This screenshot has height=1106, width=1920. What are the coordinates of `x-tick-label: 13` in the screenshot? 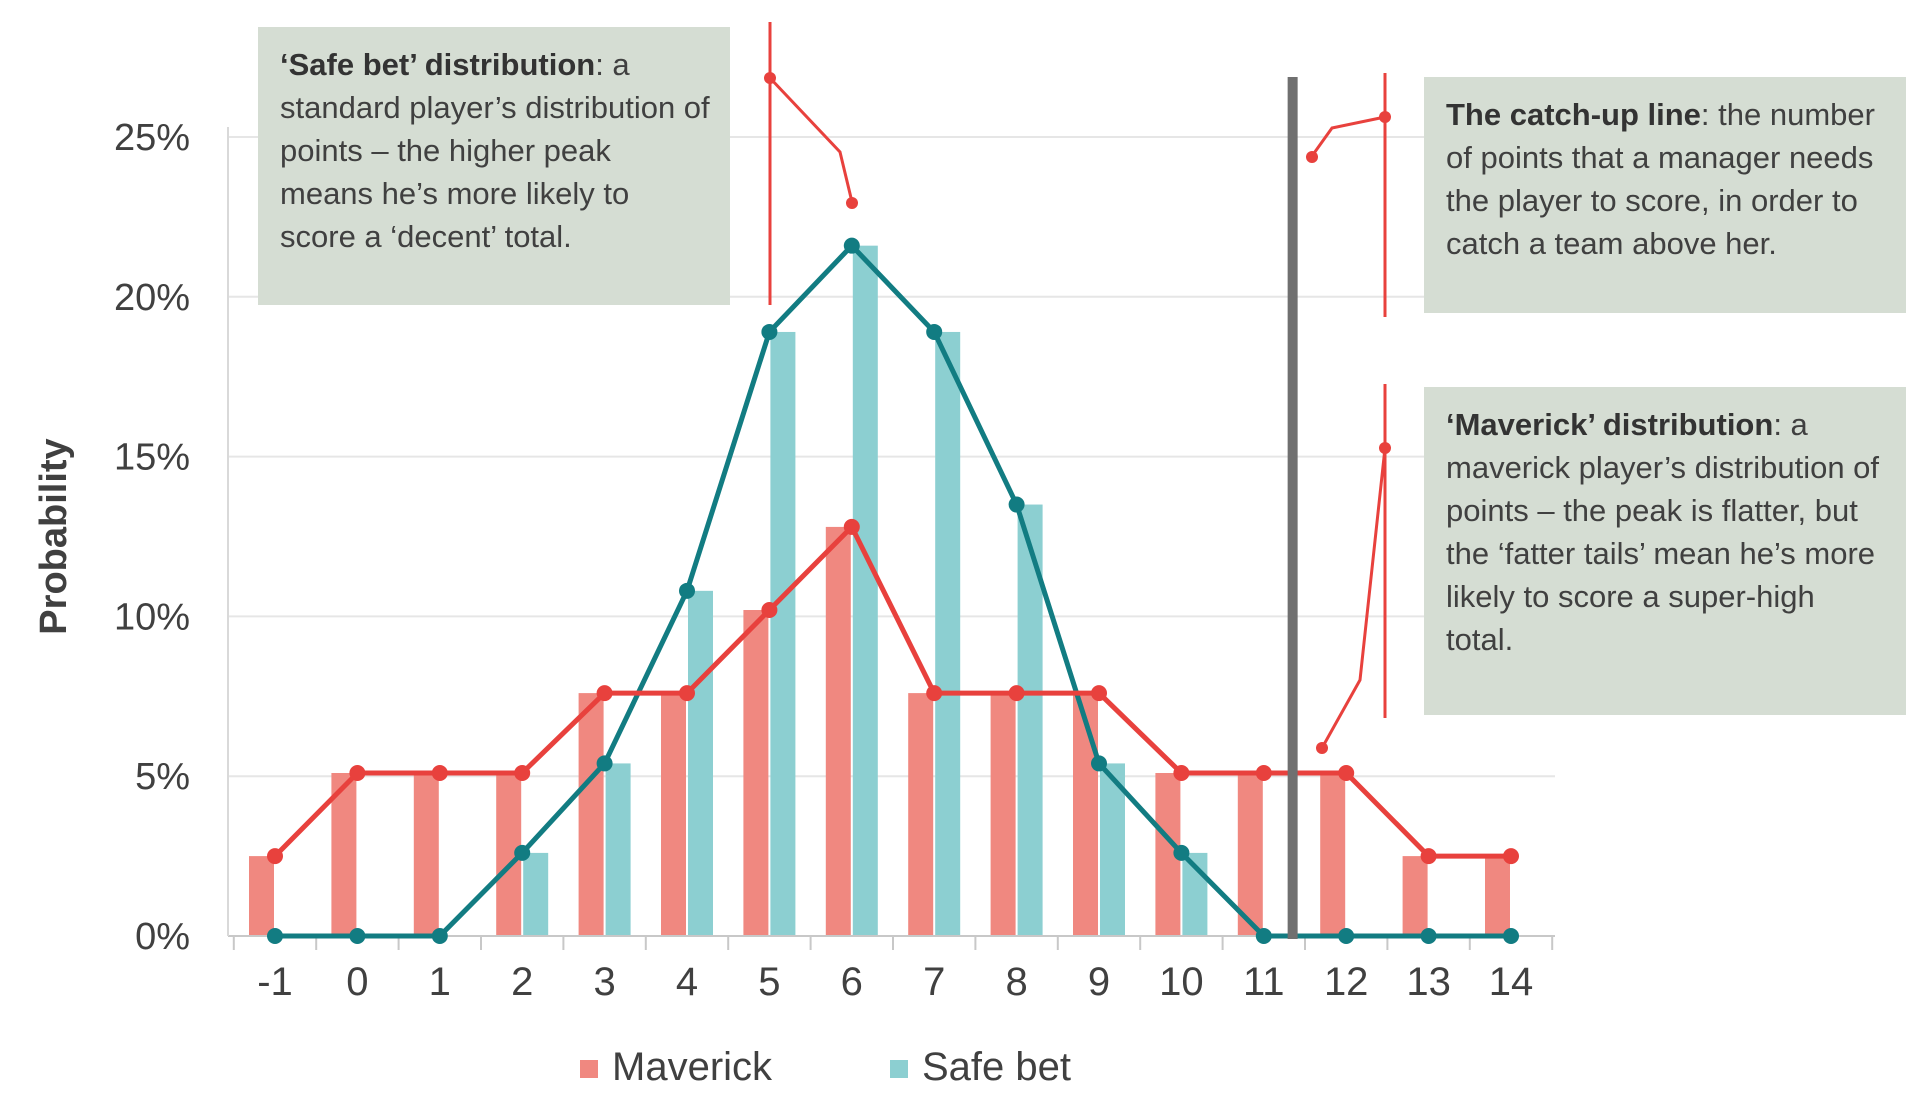 It's located at (1428, 982).